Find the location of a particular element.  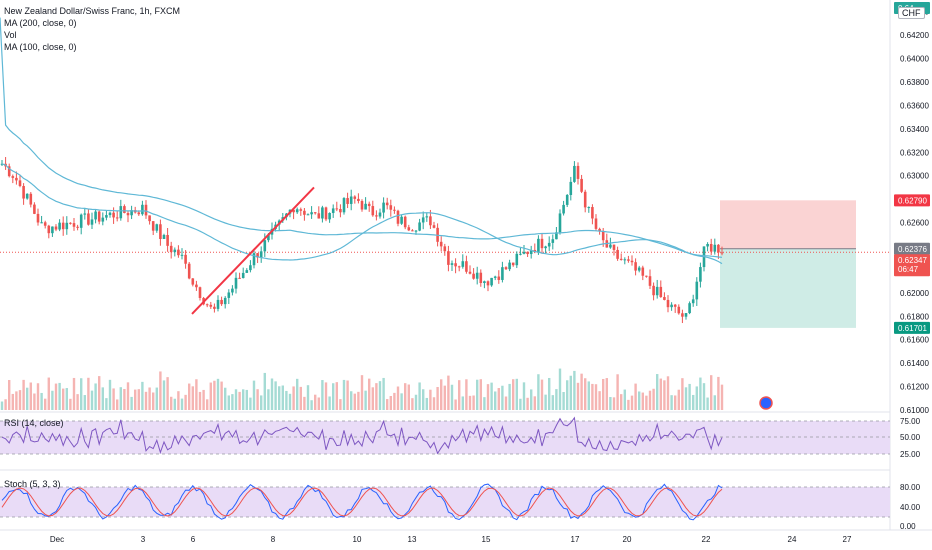

currency-badge: CHF is located at coordinates (911, 13).